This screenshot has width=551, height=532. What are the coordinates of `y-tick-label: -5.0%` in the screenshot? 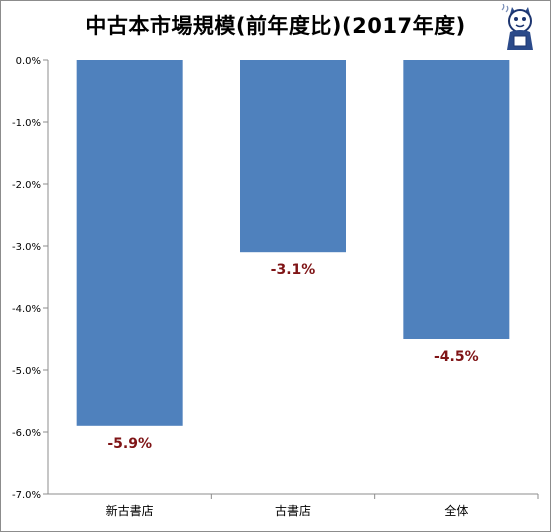 It's located at (26, 371).